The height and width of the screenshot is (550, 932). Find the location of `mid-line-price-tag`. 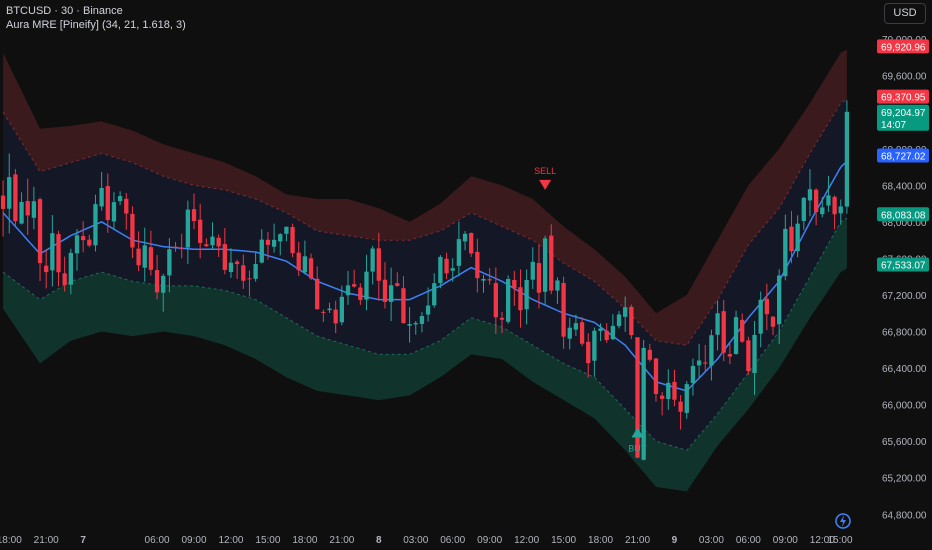

mid-line-price-tag is located at coordinates (903, 155).